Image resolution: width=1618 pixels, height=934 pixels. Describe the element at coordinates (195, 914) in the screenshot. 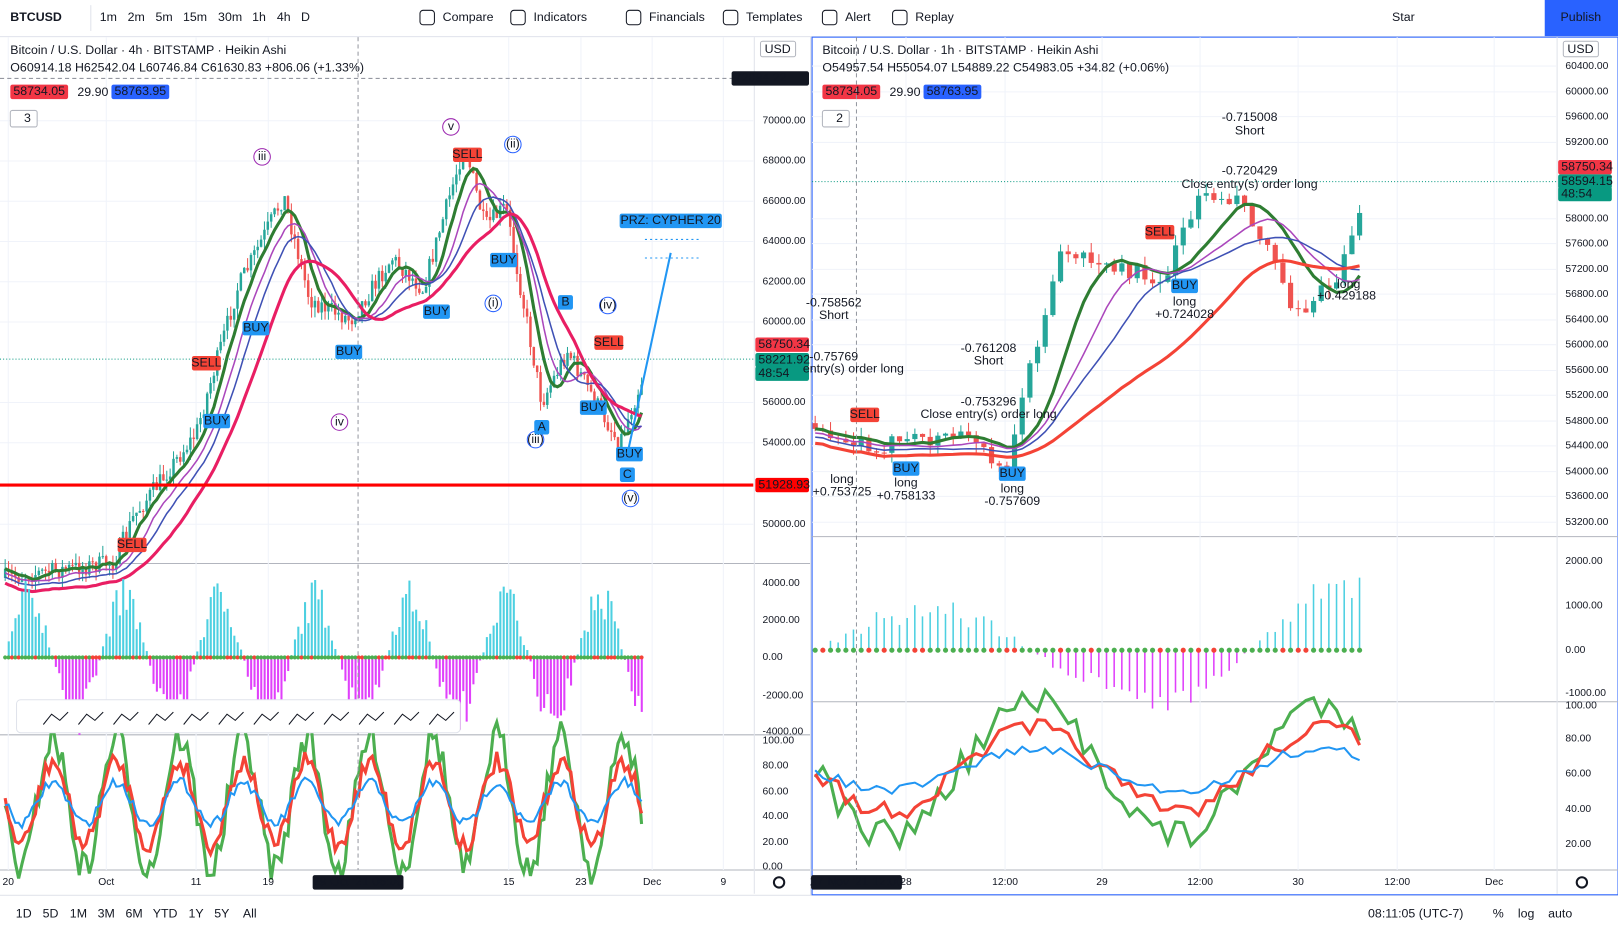

I see `range-button: 1Y` at that location.